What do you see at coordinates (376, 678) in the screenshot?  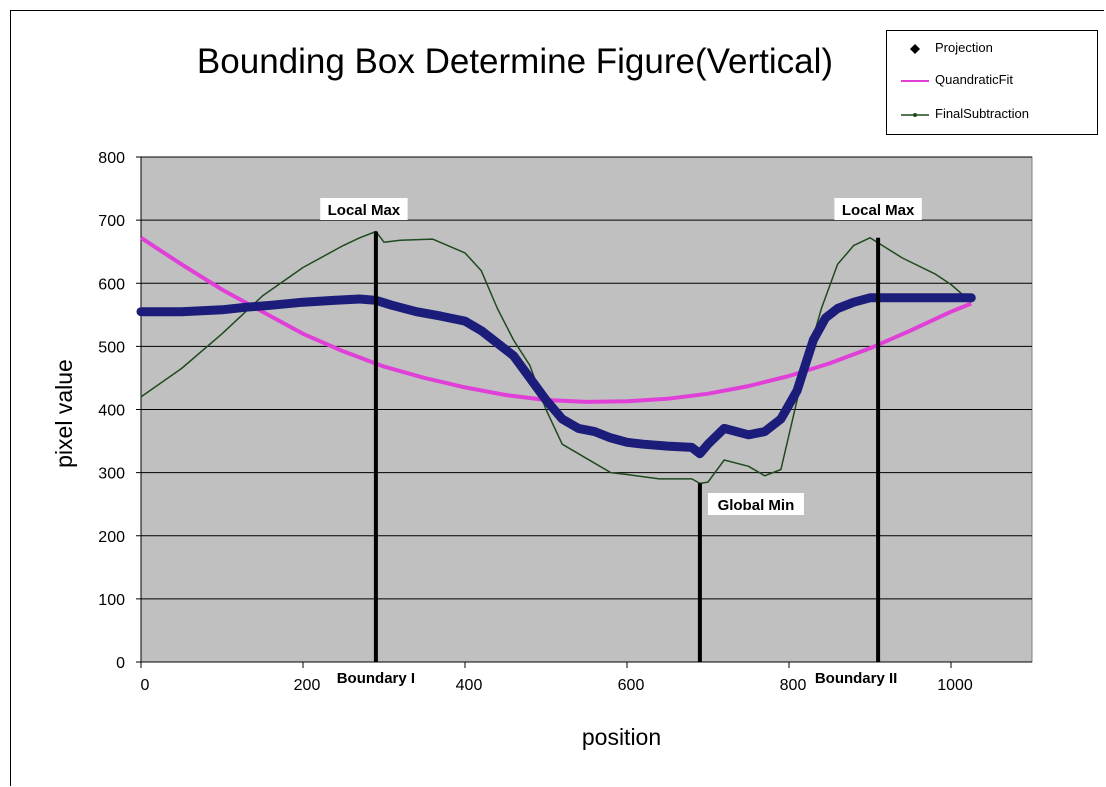 I see `annotation-boundary-1: Boundary I` at bounding box center [376, 678].